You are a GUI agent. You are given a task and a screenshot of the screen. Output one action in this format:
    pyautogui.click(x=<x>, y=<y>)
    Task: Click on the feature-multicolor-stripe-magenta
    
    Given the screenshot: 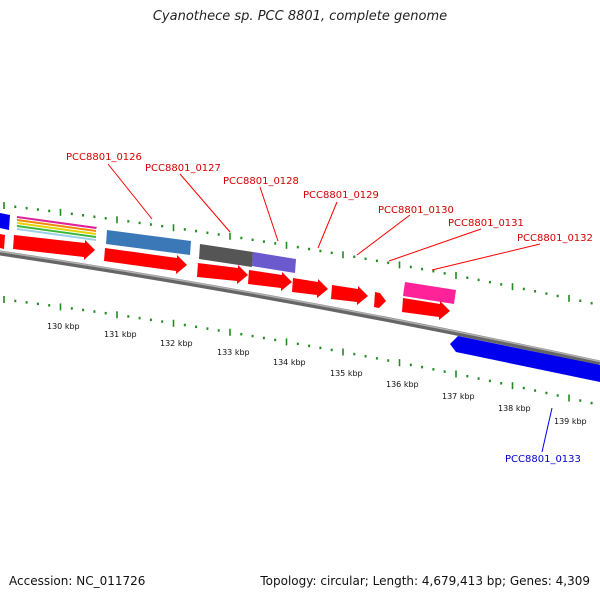 What is the action you would take?
    pyautogui.click(x=57, y=222)
    